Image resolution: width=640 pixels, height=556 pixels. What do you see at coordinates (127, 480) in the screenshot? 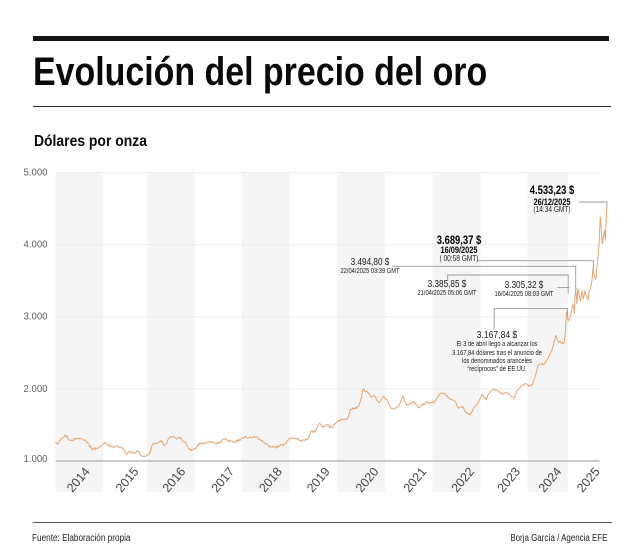
I see `svg-text: 2015` at bounding box center [127, 480].